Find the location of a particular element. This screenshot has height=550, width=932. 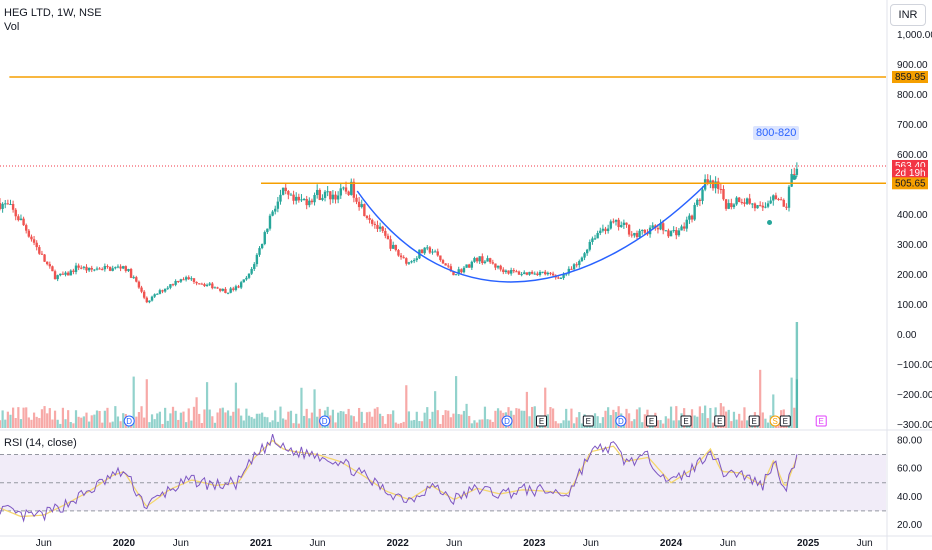

currency-button: INR is located at coordinates (908, 15).